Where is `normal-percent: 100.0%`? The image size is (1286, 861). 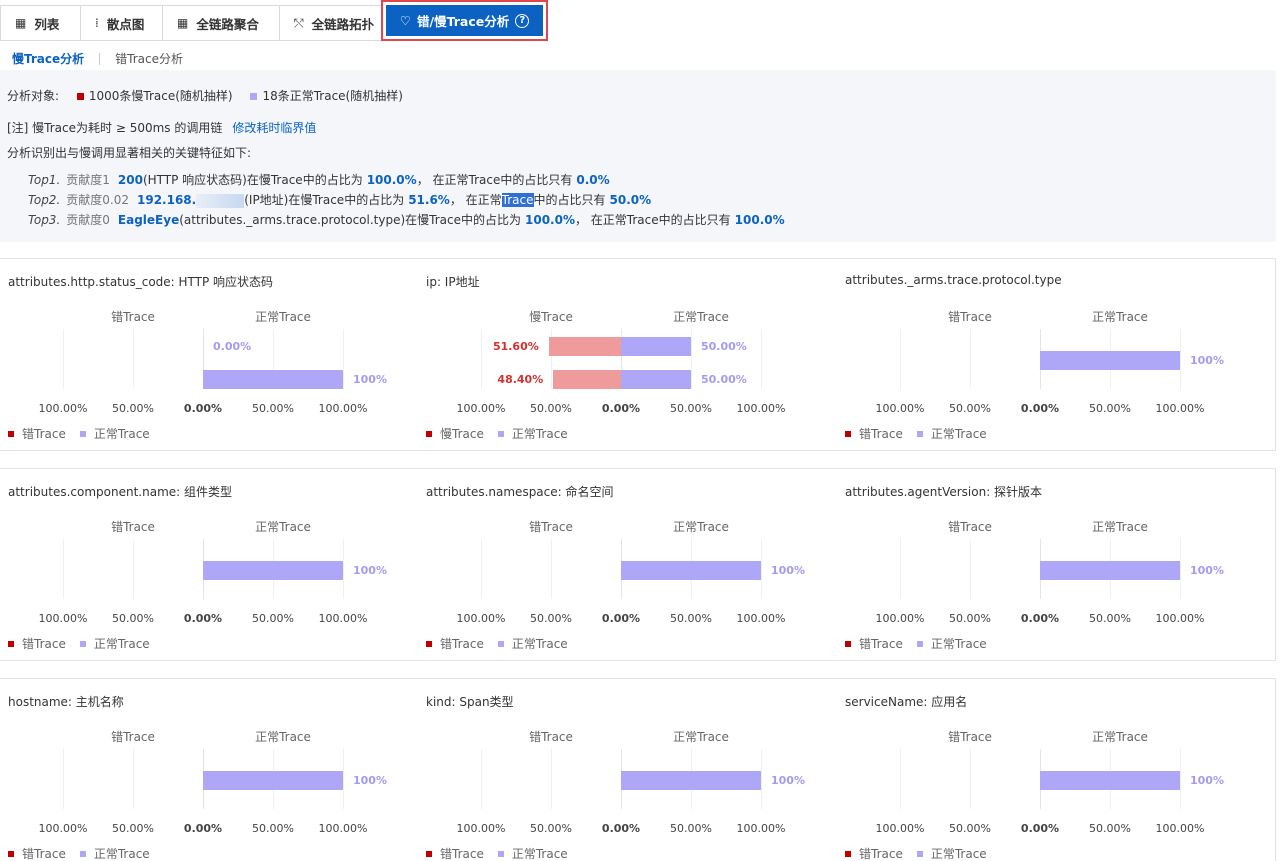
normal-percent: 100.0% is located at coordinates (759, 220).